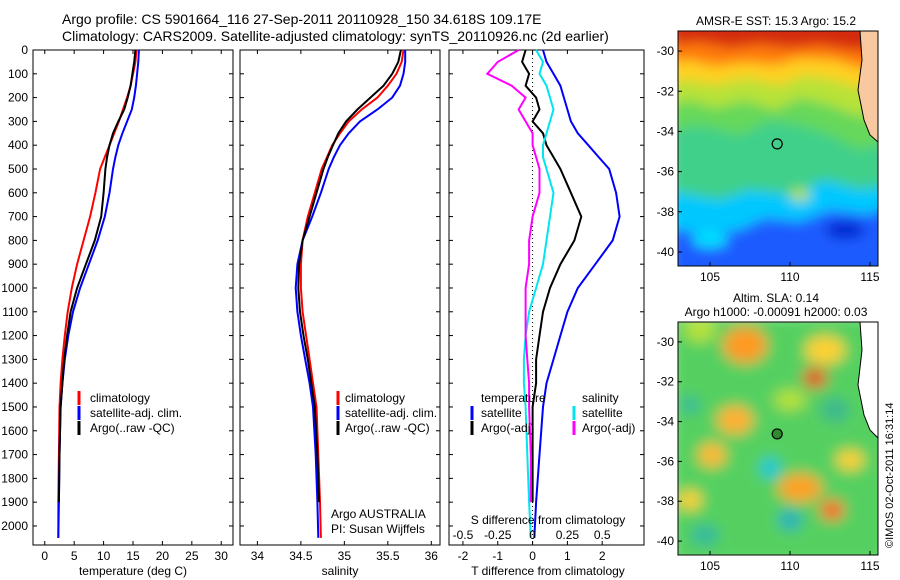  Describe the element at coordinates (301, 556) in the screenshot. I see `x-tick-label: 34.5` at that location.